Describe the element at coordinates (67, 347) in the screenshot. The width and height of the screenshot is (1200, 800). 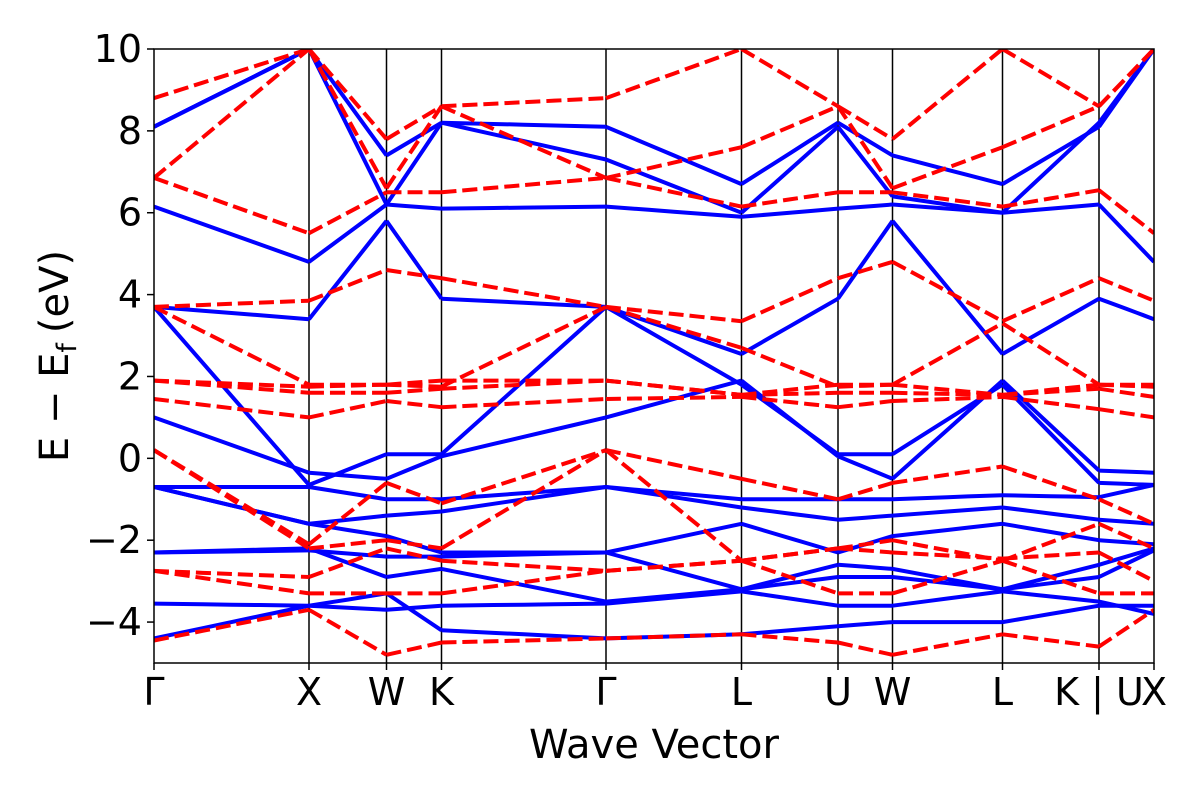
I see `y-axis-title-sub: f` at that location.